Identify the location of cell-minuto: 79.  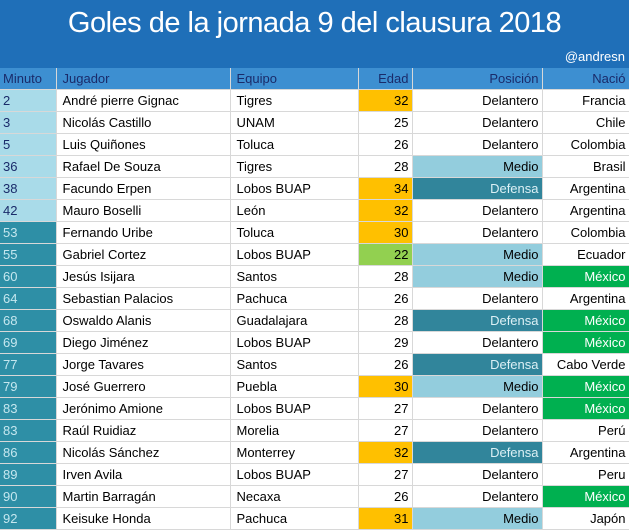
(28, 386).